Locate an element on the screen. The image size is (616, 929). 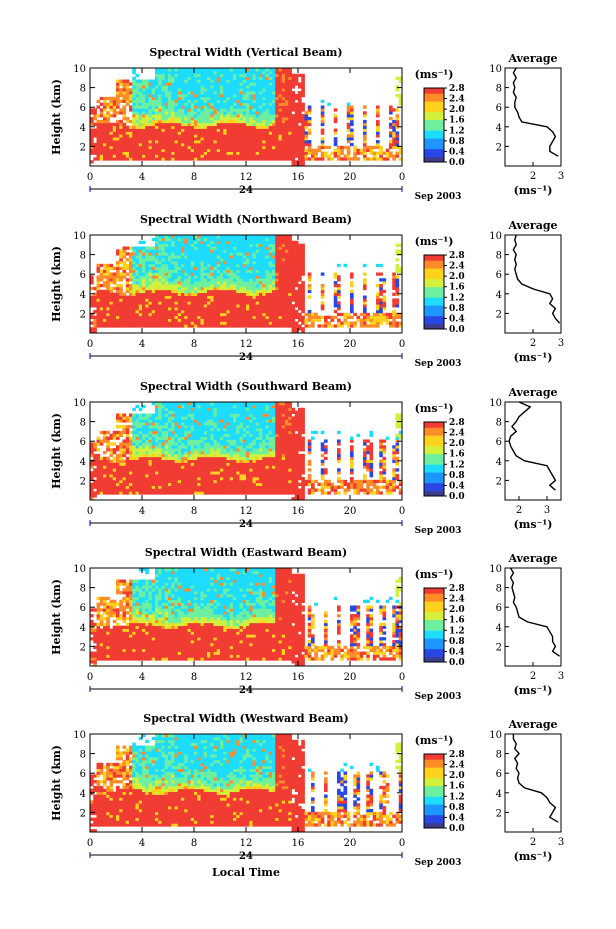
panel-title: Spectral Width (Vertical Beam) is located at coordinates (245, 52).